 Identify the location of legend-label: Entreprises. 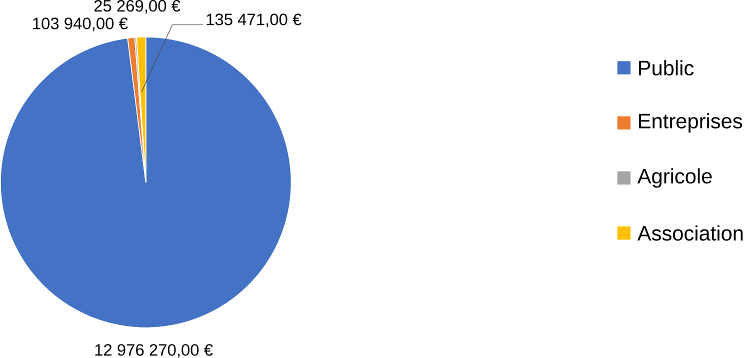
(690, 123).